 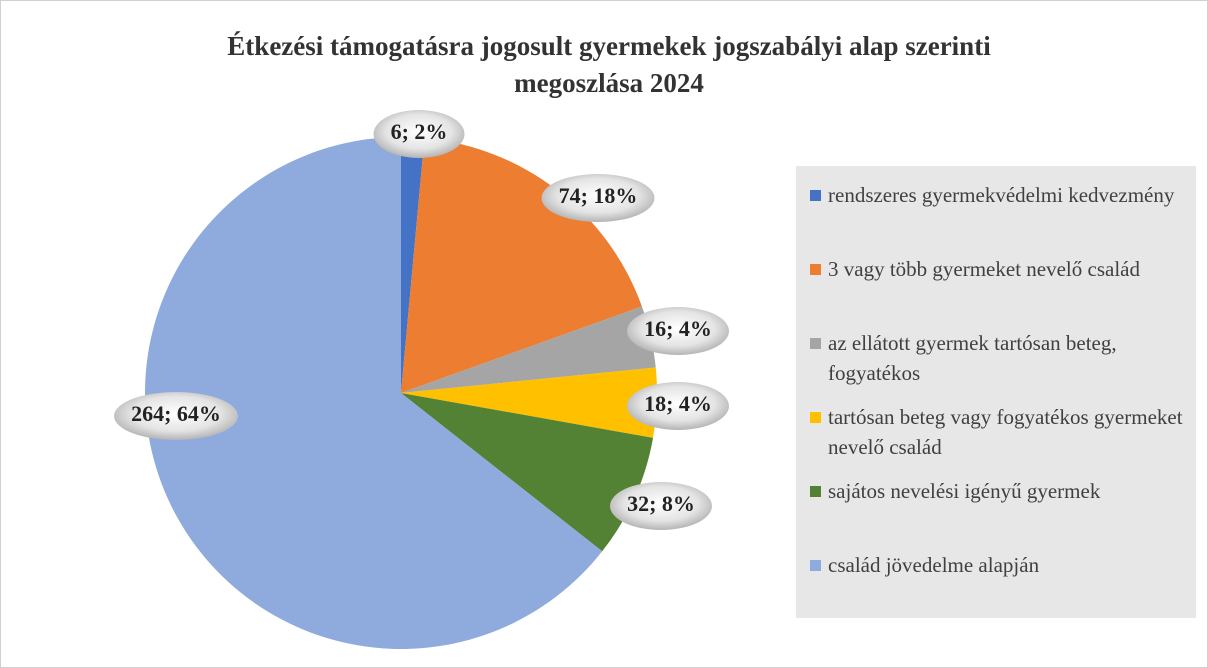 I want to click on legend-label: sajátos nevelési igényű gyermek, so click(x=964, y=491).